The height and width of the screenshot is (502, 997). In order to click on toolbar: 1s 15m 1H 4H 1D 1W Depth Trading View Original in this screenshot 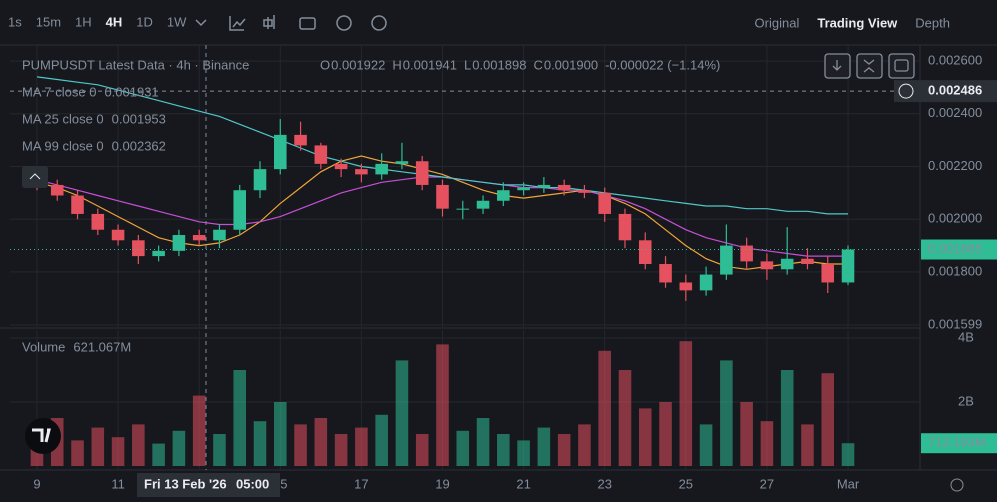, I will do `click(479, 22)`.